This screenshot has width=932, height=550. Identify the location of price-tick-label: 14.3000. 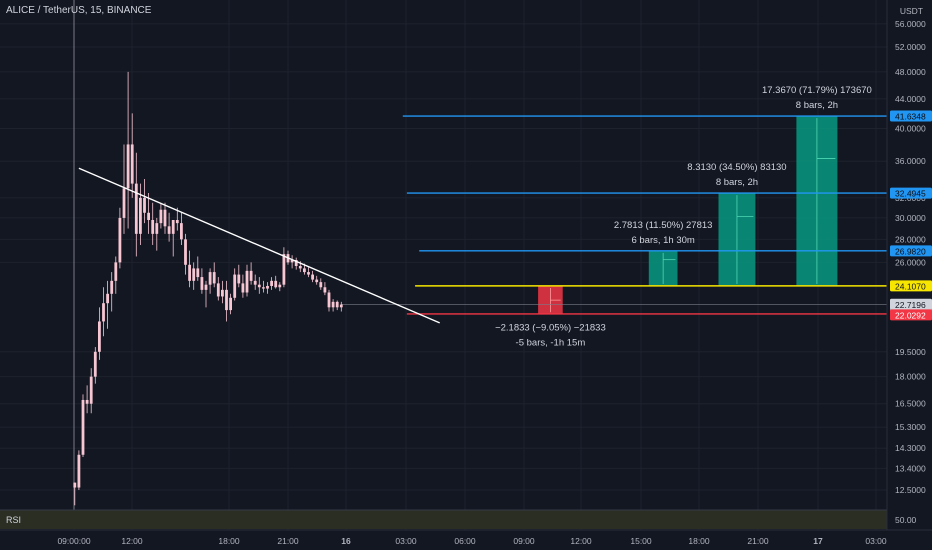
(910, 448).